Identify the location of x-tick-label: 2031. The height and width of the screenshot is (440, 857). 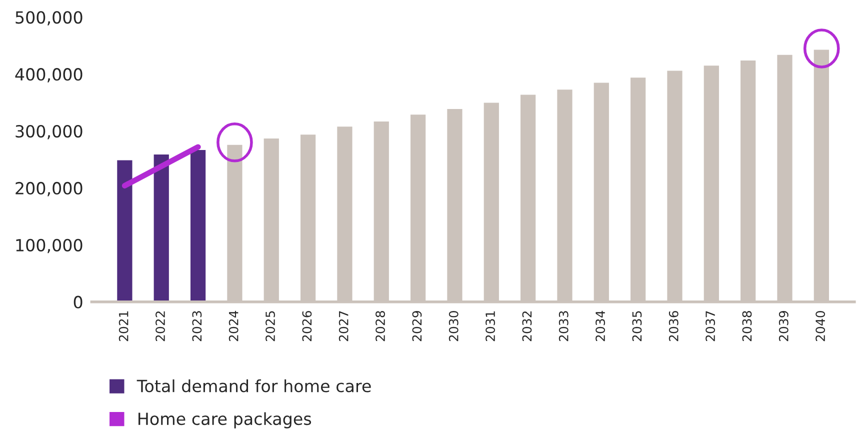
(491, 326).